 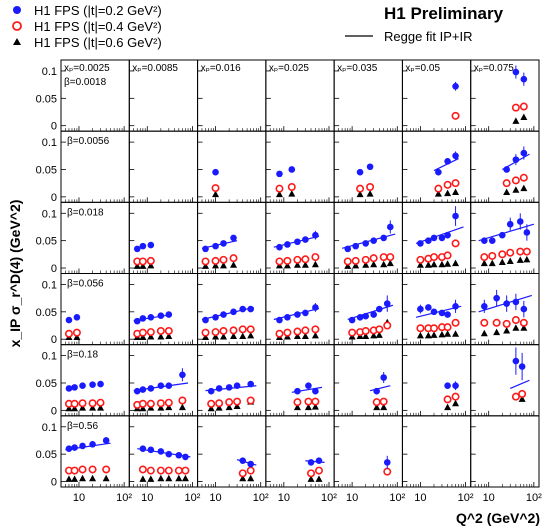 What do you see at coordinates (82, 355) in the screenshot?
I see `beta-label: β=0.18` at bounding box center [82, 355].